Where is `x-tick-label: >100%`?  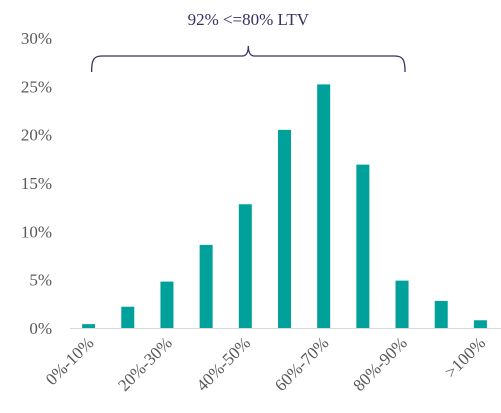
x-tick-label: >100% is located at coordinates (465, 357).